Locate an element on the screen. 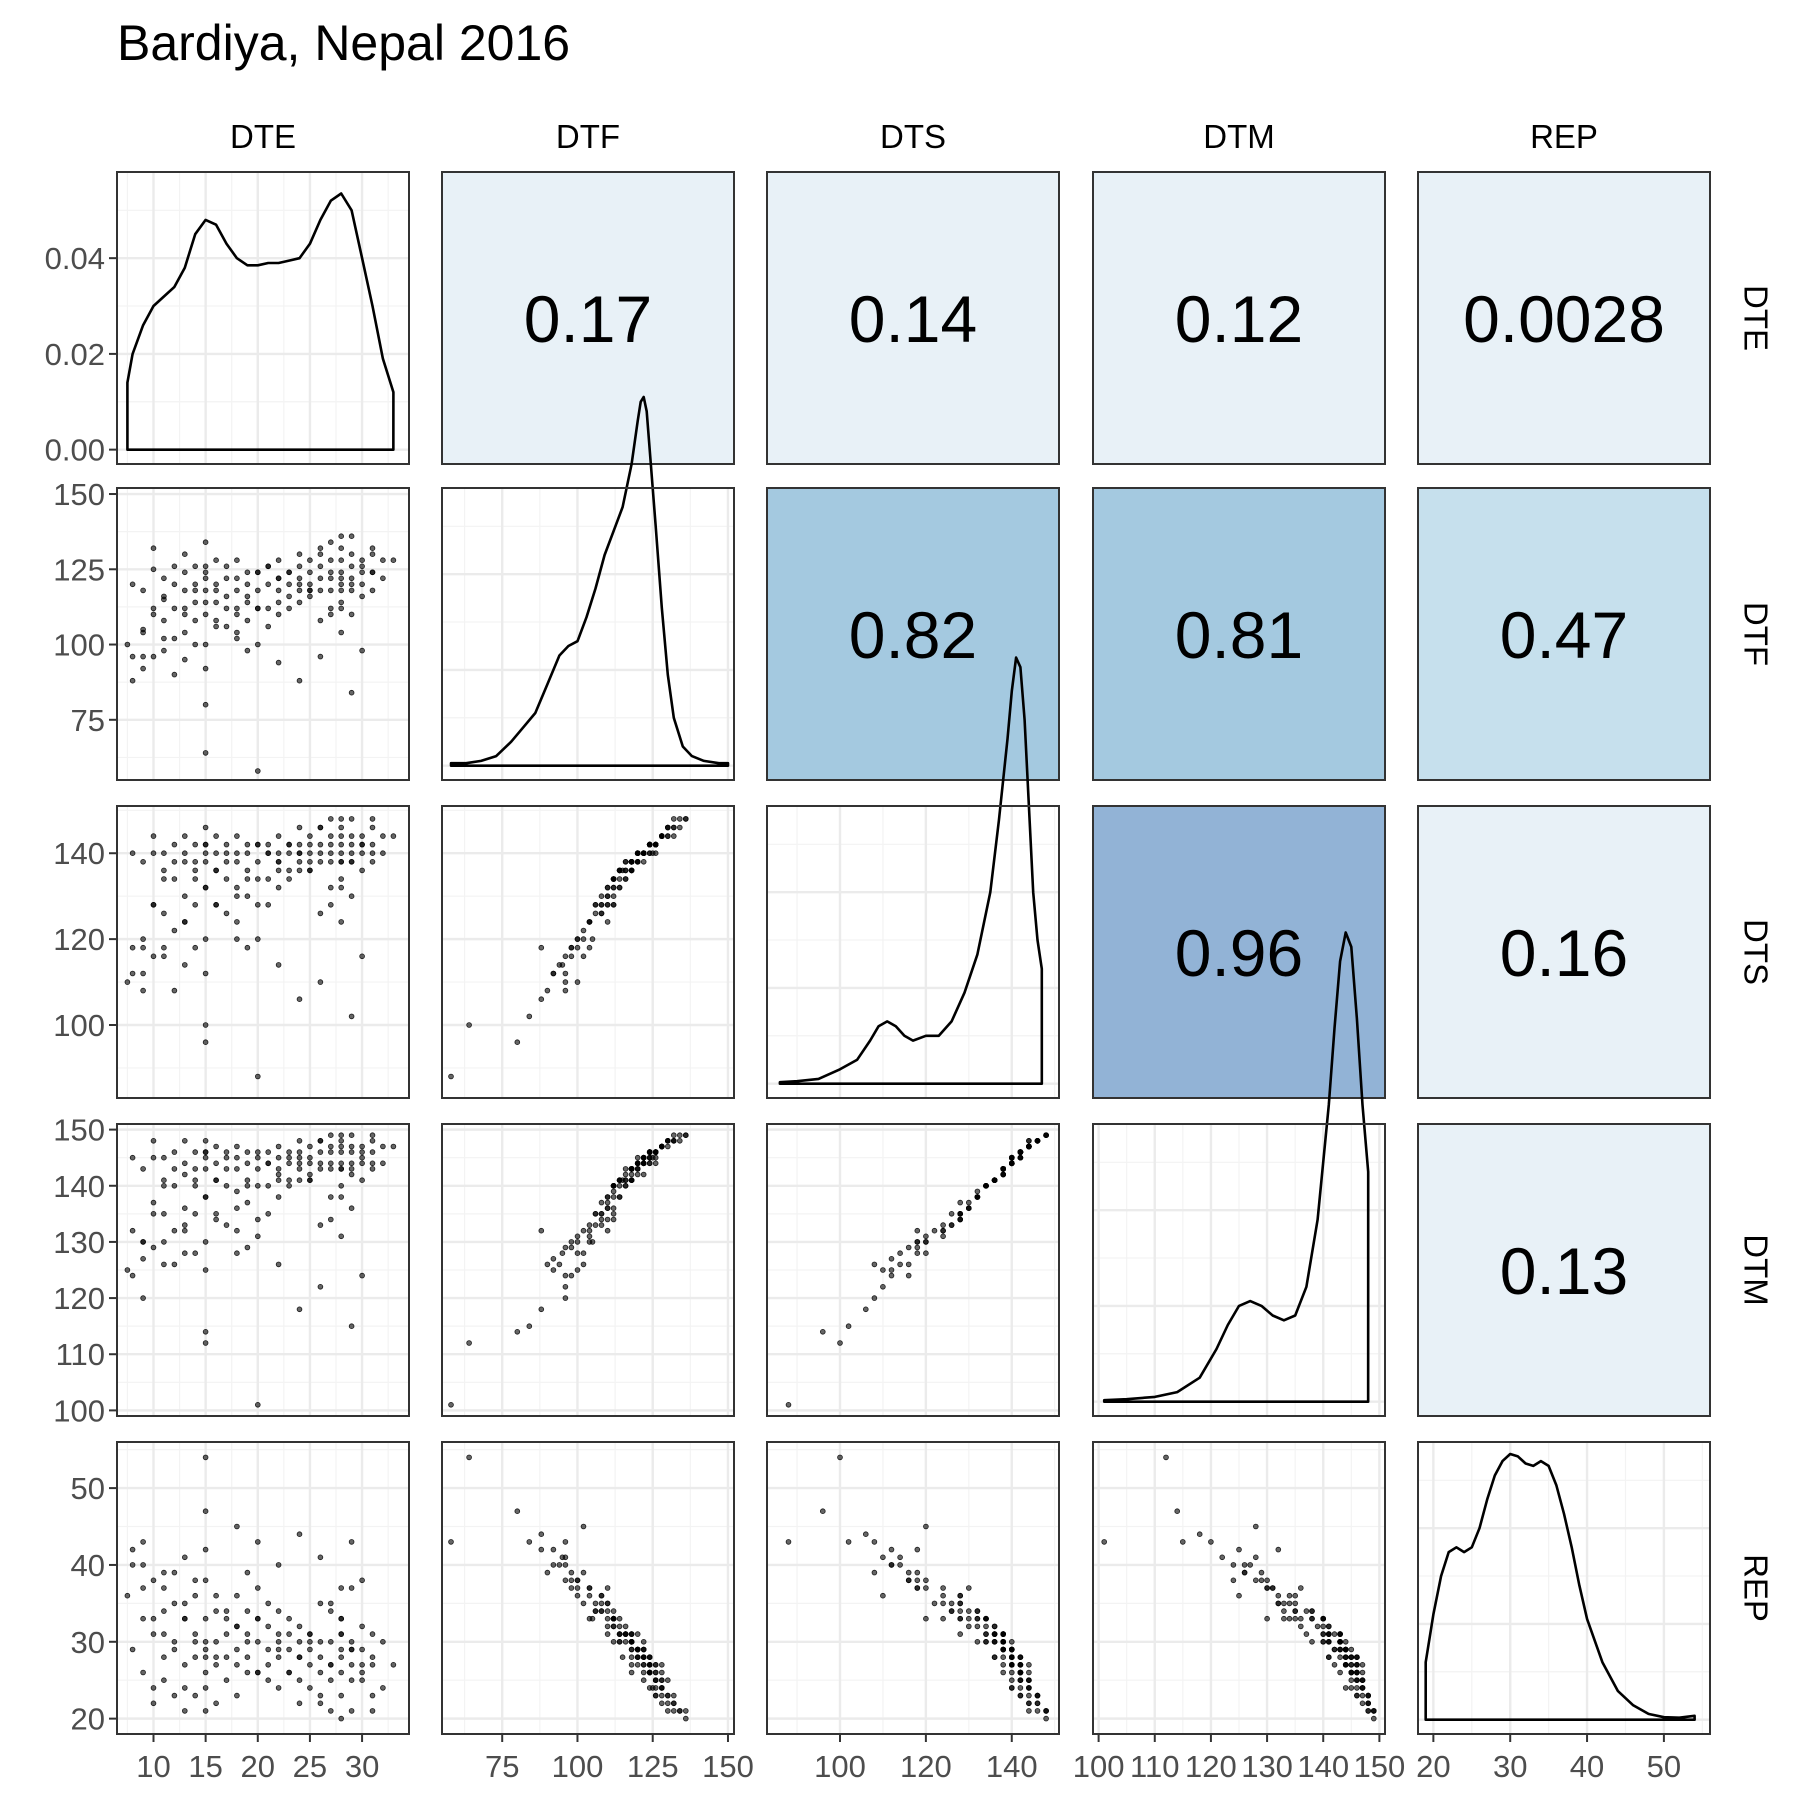 This screenshot has width=1800, height=1805. row-strip-label-rep: REP is located at coordinates (1755, 1588).